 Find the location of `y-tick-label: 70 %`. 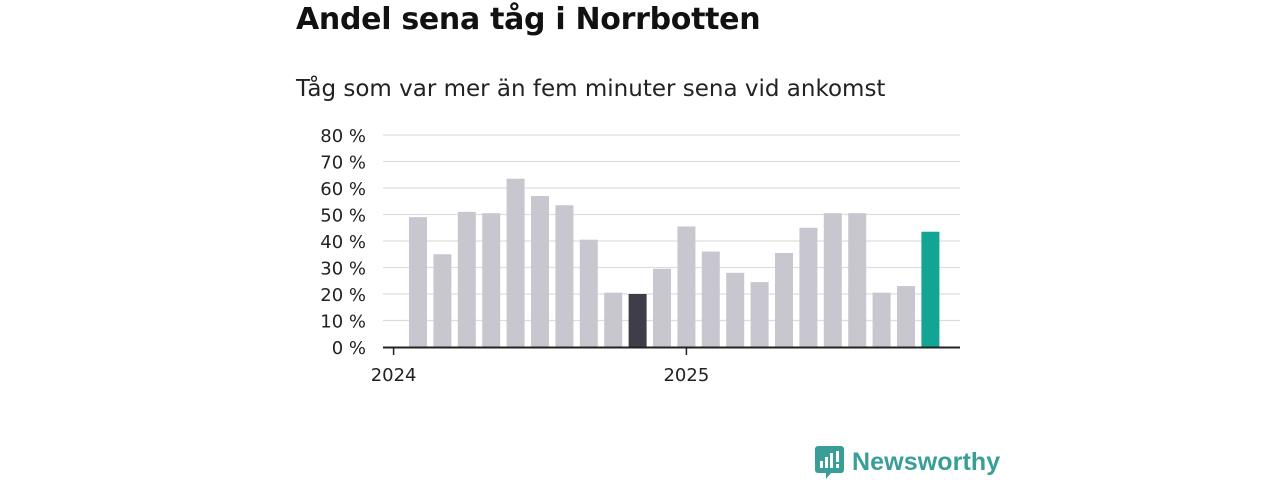

y-tick-label: 70 % is located at coordinates (343, 163).